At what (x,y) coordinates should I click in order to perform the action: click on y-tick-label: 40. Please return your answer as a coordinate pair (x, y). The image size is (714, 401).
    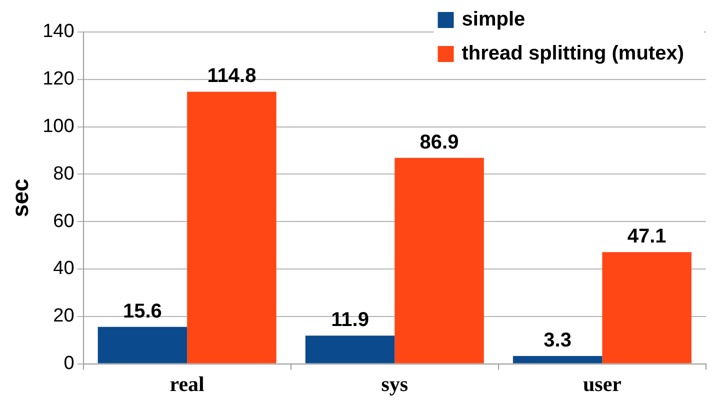
    Looking at the image, I should click on (63, 269).